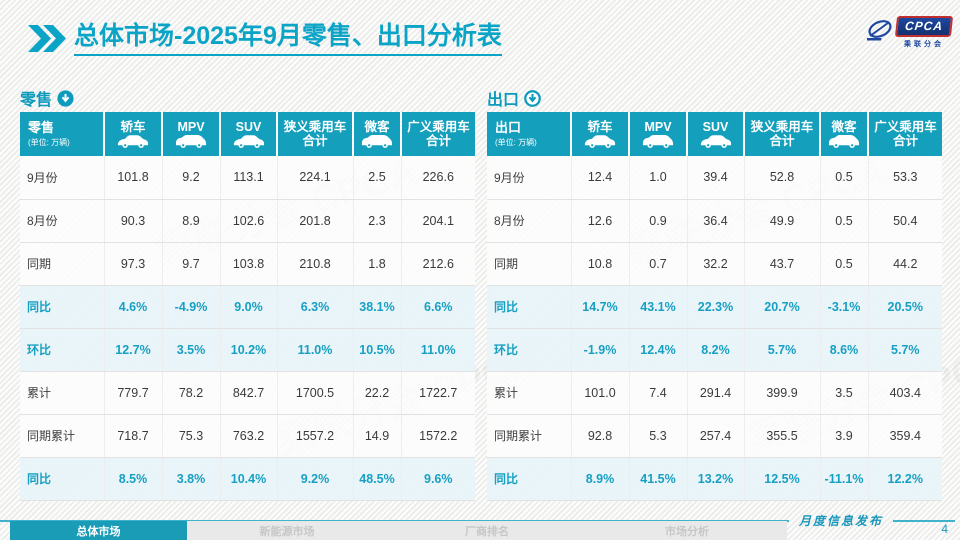 The image size is (960, 540). Describe the element at coordinates (62, 178) in the screenshot. I see `row-label: 9月份` at that location.